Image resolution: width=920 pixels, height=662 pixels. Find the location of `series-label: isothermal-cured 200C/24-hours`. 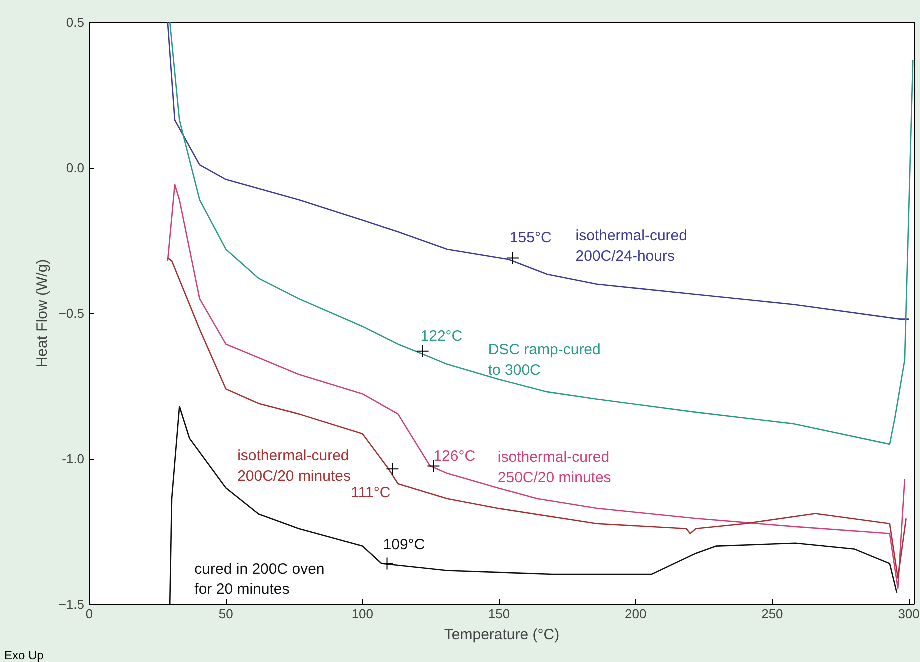

series-label: isothermal-cured 200C/24-hours is located at coordinates (632, 247).